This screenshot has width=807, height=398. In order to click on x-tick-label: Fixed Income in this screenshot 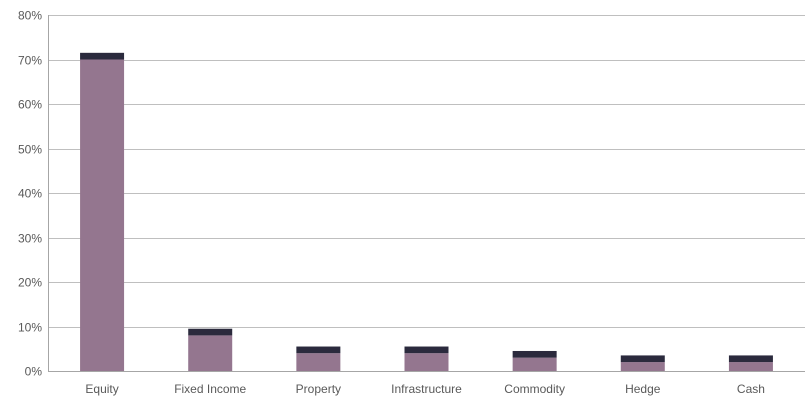, I will do `click(210, 389)`.